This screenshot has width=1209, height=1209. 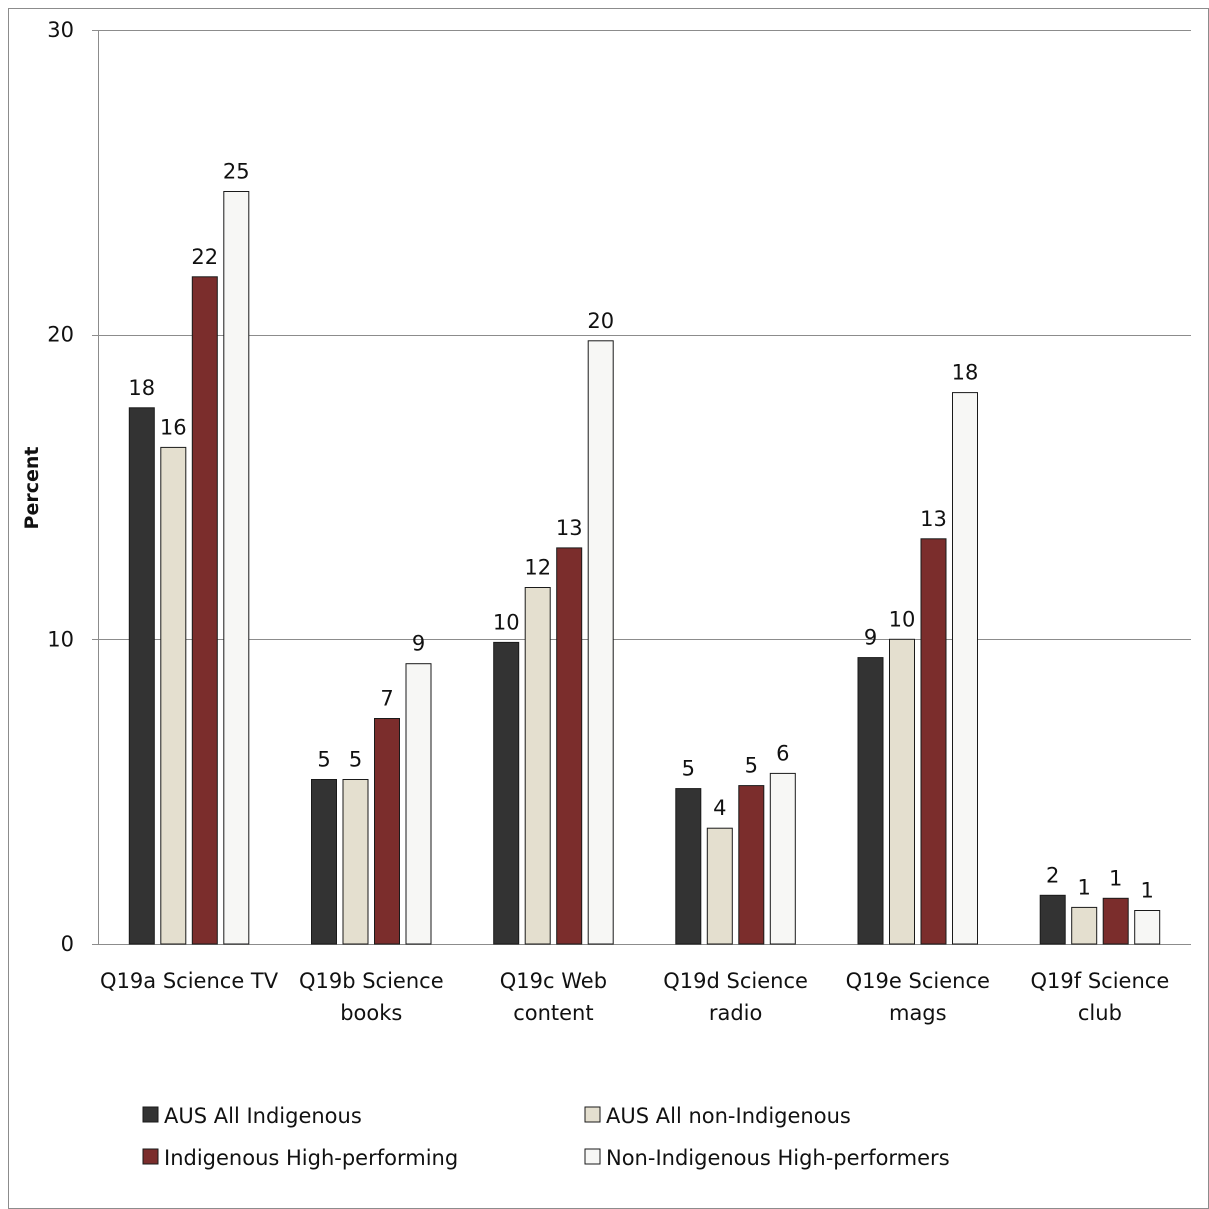 I want to click on data-label: 6, so click(x=782, y=753).